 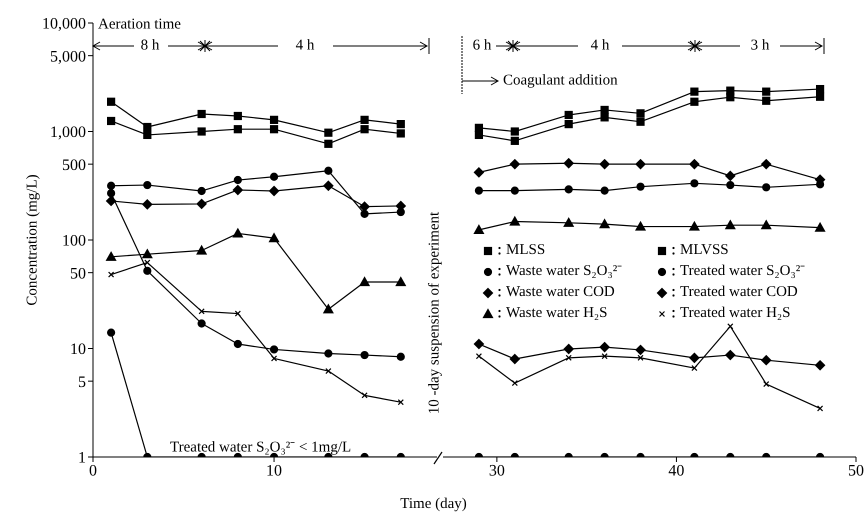 What do you see at coordinates (78, 349) in the screenshot?
I see `y-tick-label: 10` at bounding box center [78, 349].